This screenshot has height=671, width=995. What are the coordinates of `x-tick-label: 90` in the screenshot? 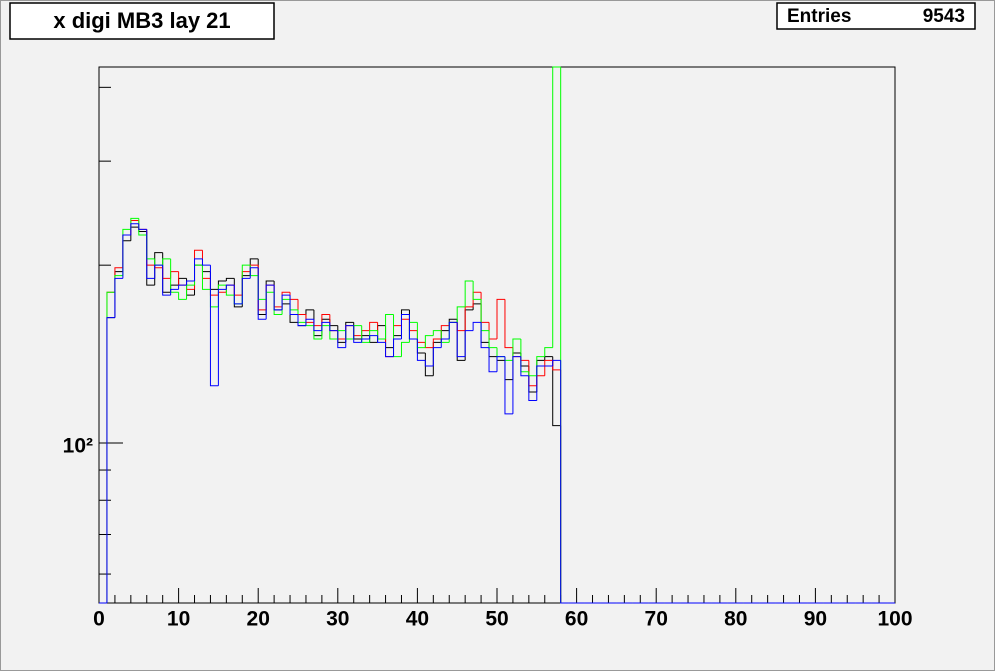 It's located at (815, 619).